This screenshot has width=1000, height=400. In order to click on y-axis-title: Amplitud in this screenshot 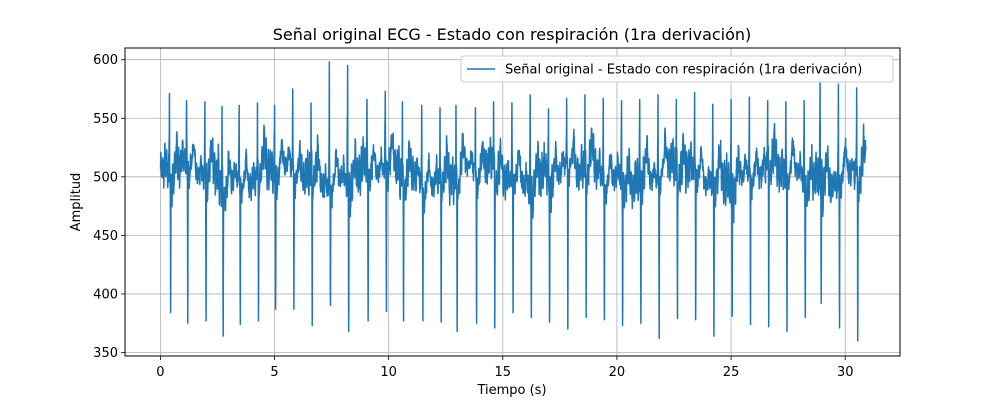, I will do `click(76, 202)`.